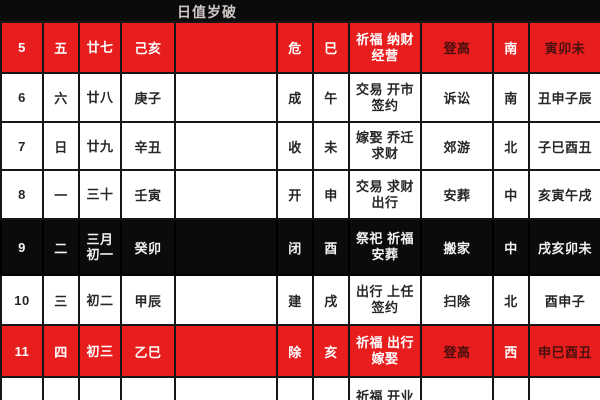  Describe the element at coordinates (295, 47) in the screenshot. I see `jianchu-cell: 危` at that location.